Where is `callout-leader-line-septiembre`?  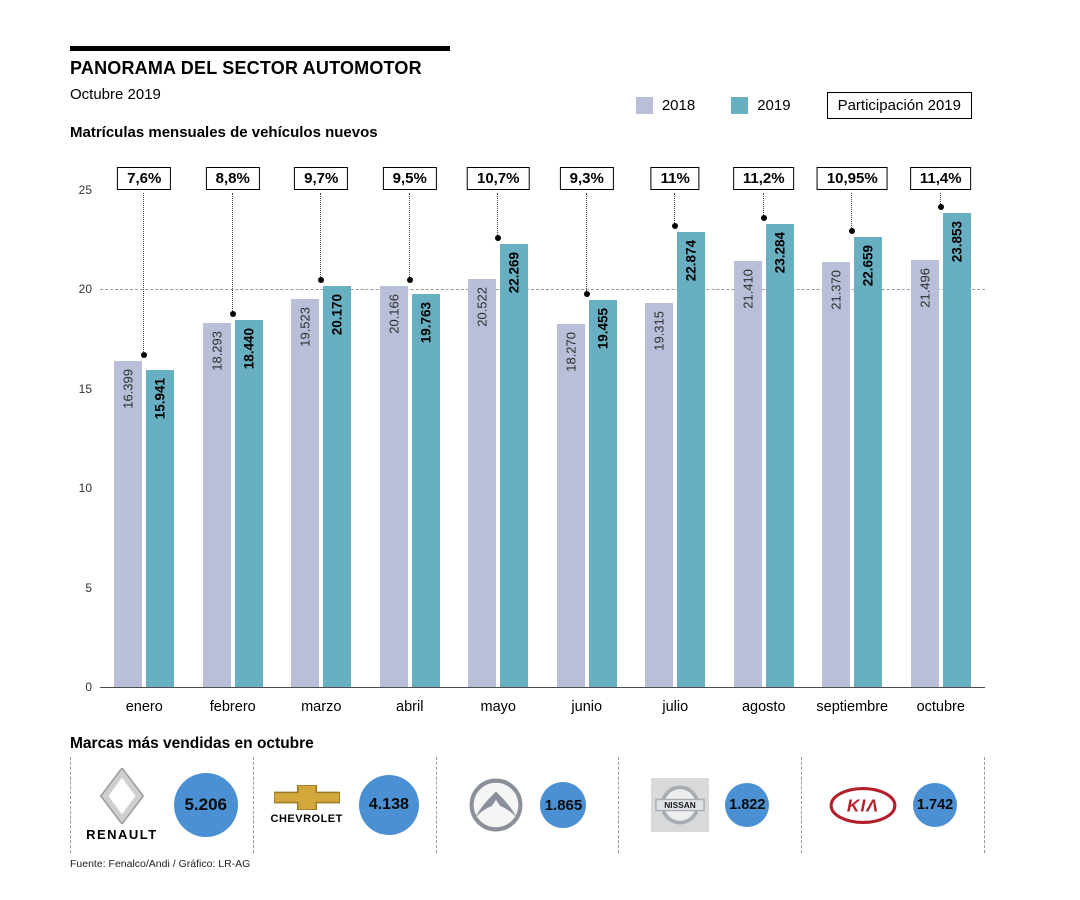
callout-leader-line-septiembre is located at coordinates (852, 210).